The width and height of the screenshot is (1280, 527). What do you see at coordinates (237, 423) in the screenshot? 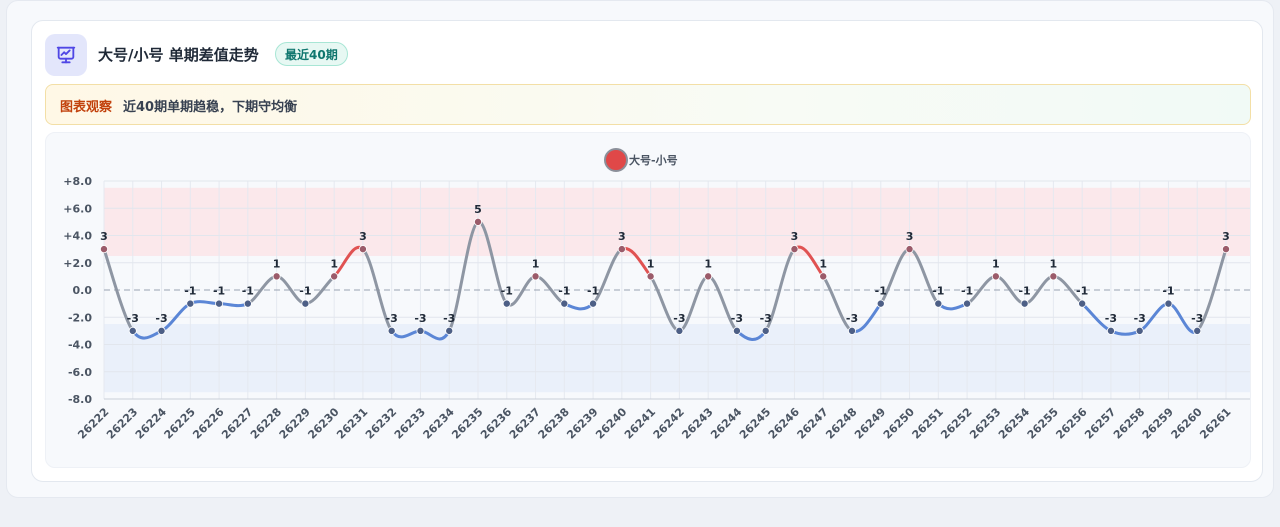
I see `x-tick-label: 26227` at bounding box center [237, 423].